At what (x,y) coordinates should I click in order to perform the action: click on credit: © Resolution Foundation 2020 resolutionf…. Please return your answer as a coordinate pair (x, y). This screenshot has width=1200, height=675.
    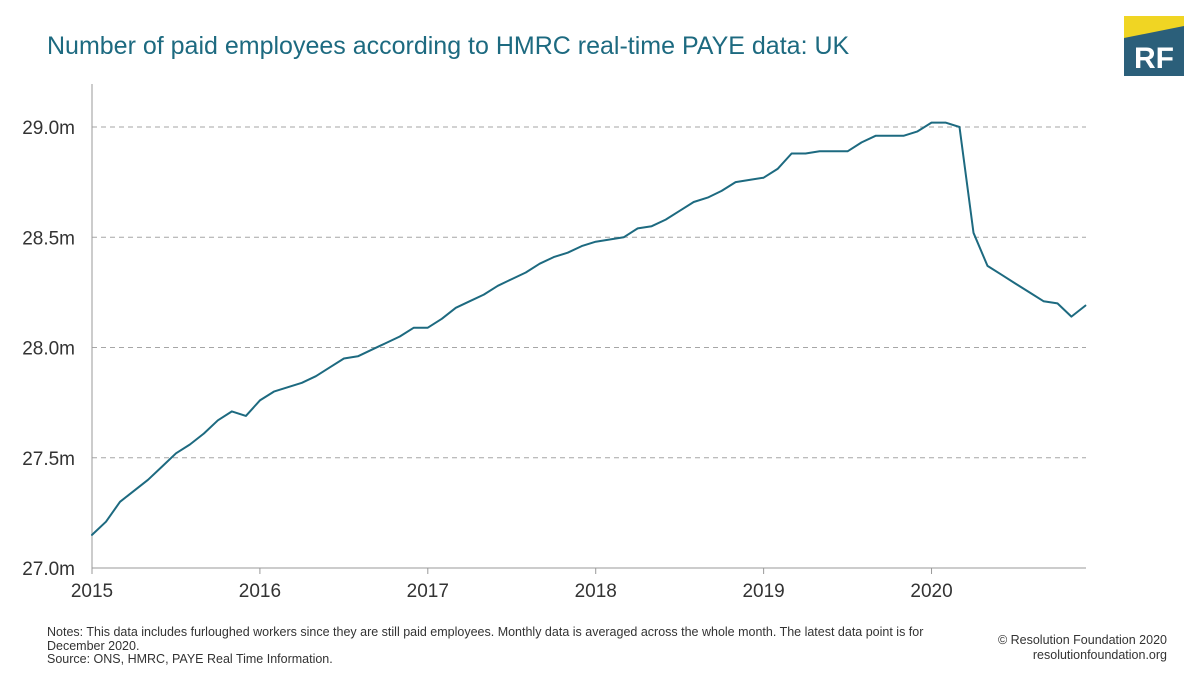
    Looking at the image, I should click on (1082, 648).